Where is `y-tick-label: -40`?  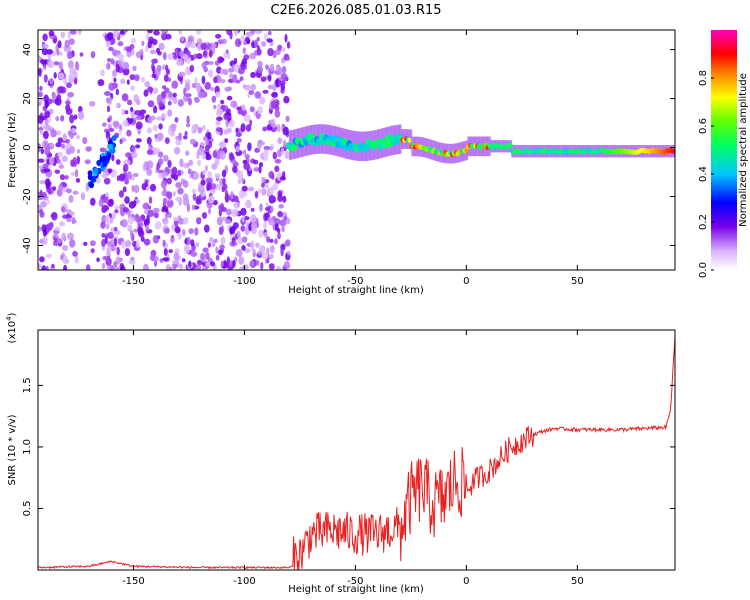
y-tick-label: -40 is located at coordinates (27, 245).